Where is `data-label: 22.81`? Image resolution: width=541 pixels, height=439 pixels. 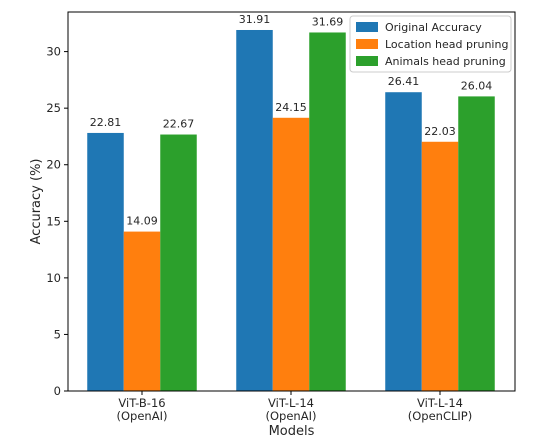 data-label: 22.81 is located at coordinates (106, 122).